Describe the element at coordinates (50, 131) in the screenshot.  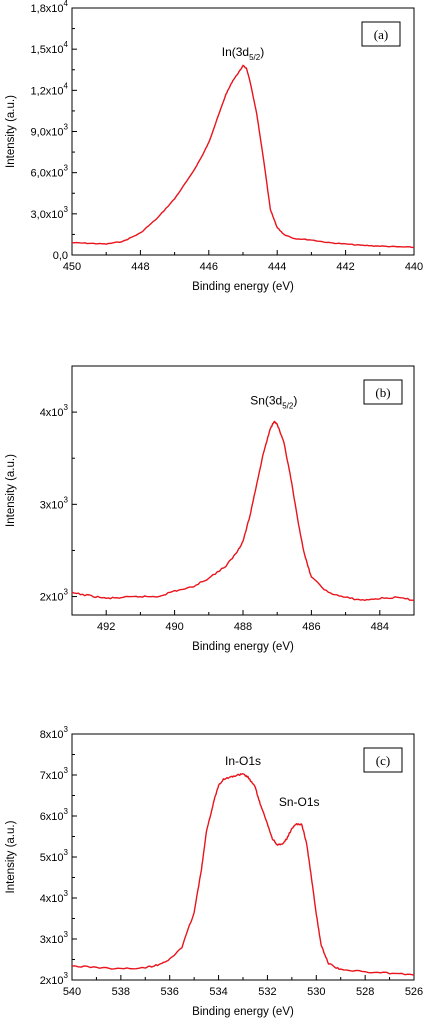
I see `y-tick-label: 9,0x10³` at that location.